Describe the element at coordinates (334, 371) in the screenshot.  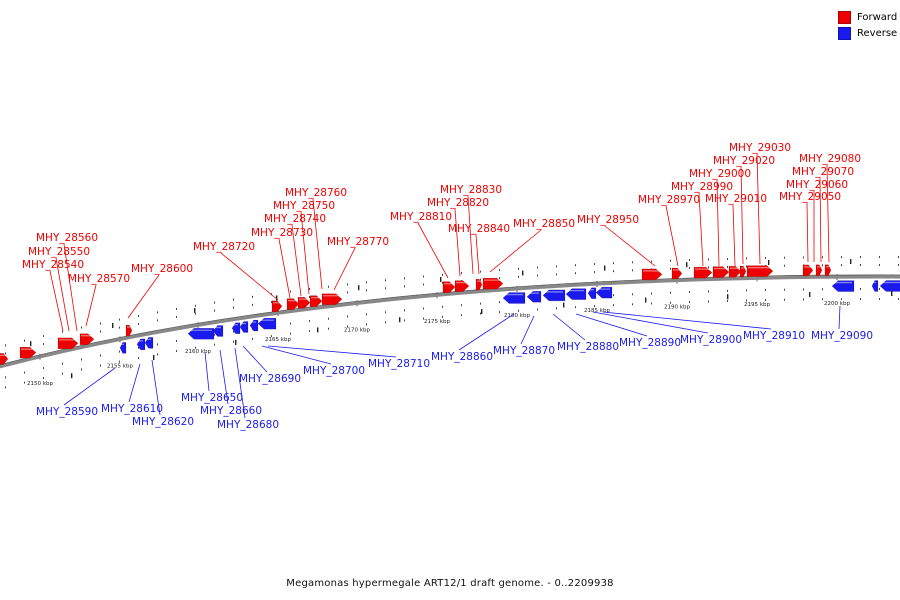
I see `reverse-gene-label: MHY_28700` at that location.